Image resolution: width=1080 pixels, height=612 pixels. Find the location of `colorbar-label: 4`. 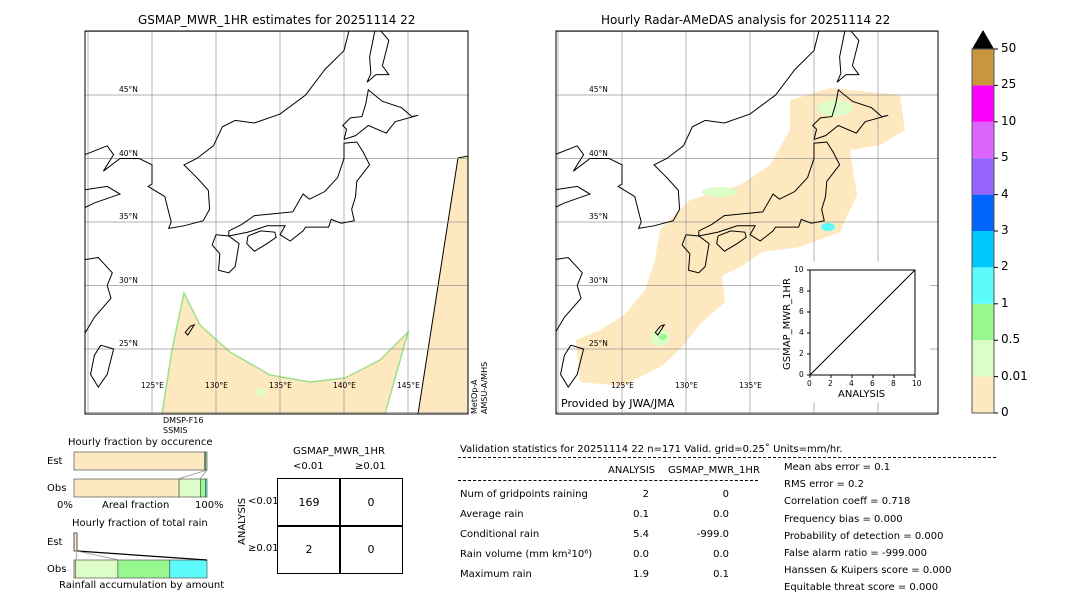

colorbar-label: 4 is located at coordinates (1005, 193).